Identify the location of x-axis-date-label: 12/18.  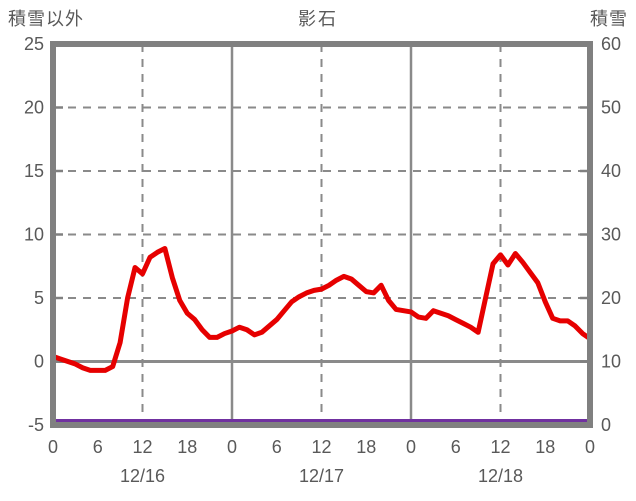
(500, 476).